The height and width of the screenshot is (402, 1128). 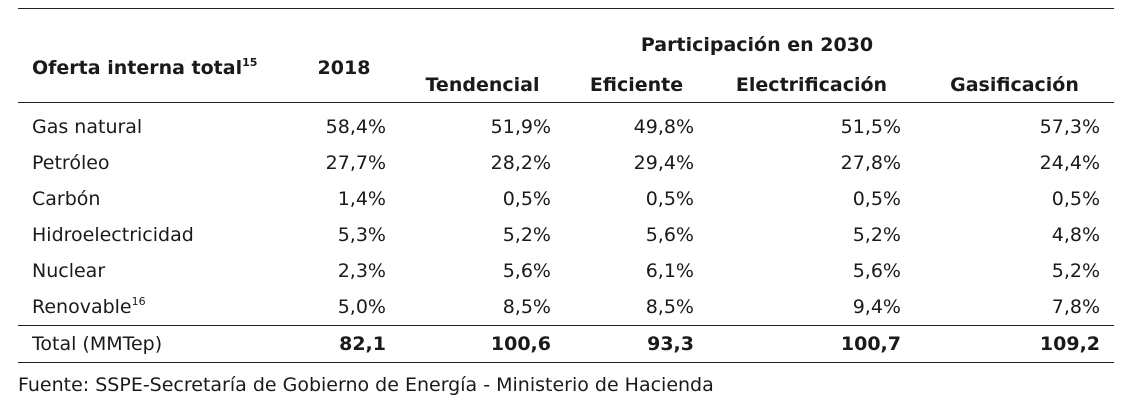 What do you see at coordinates (876, 271) in the screenshot?
I see `cell-electrificacion: 5,6%` at bounding box center [876, 271].